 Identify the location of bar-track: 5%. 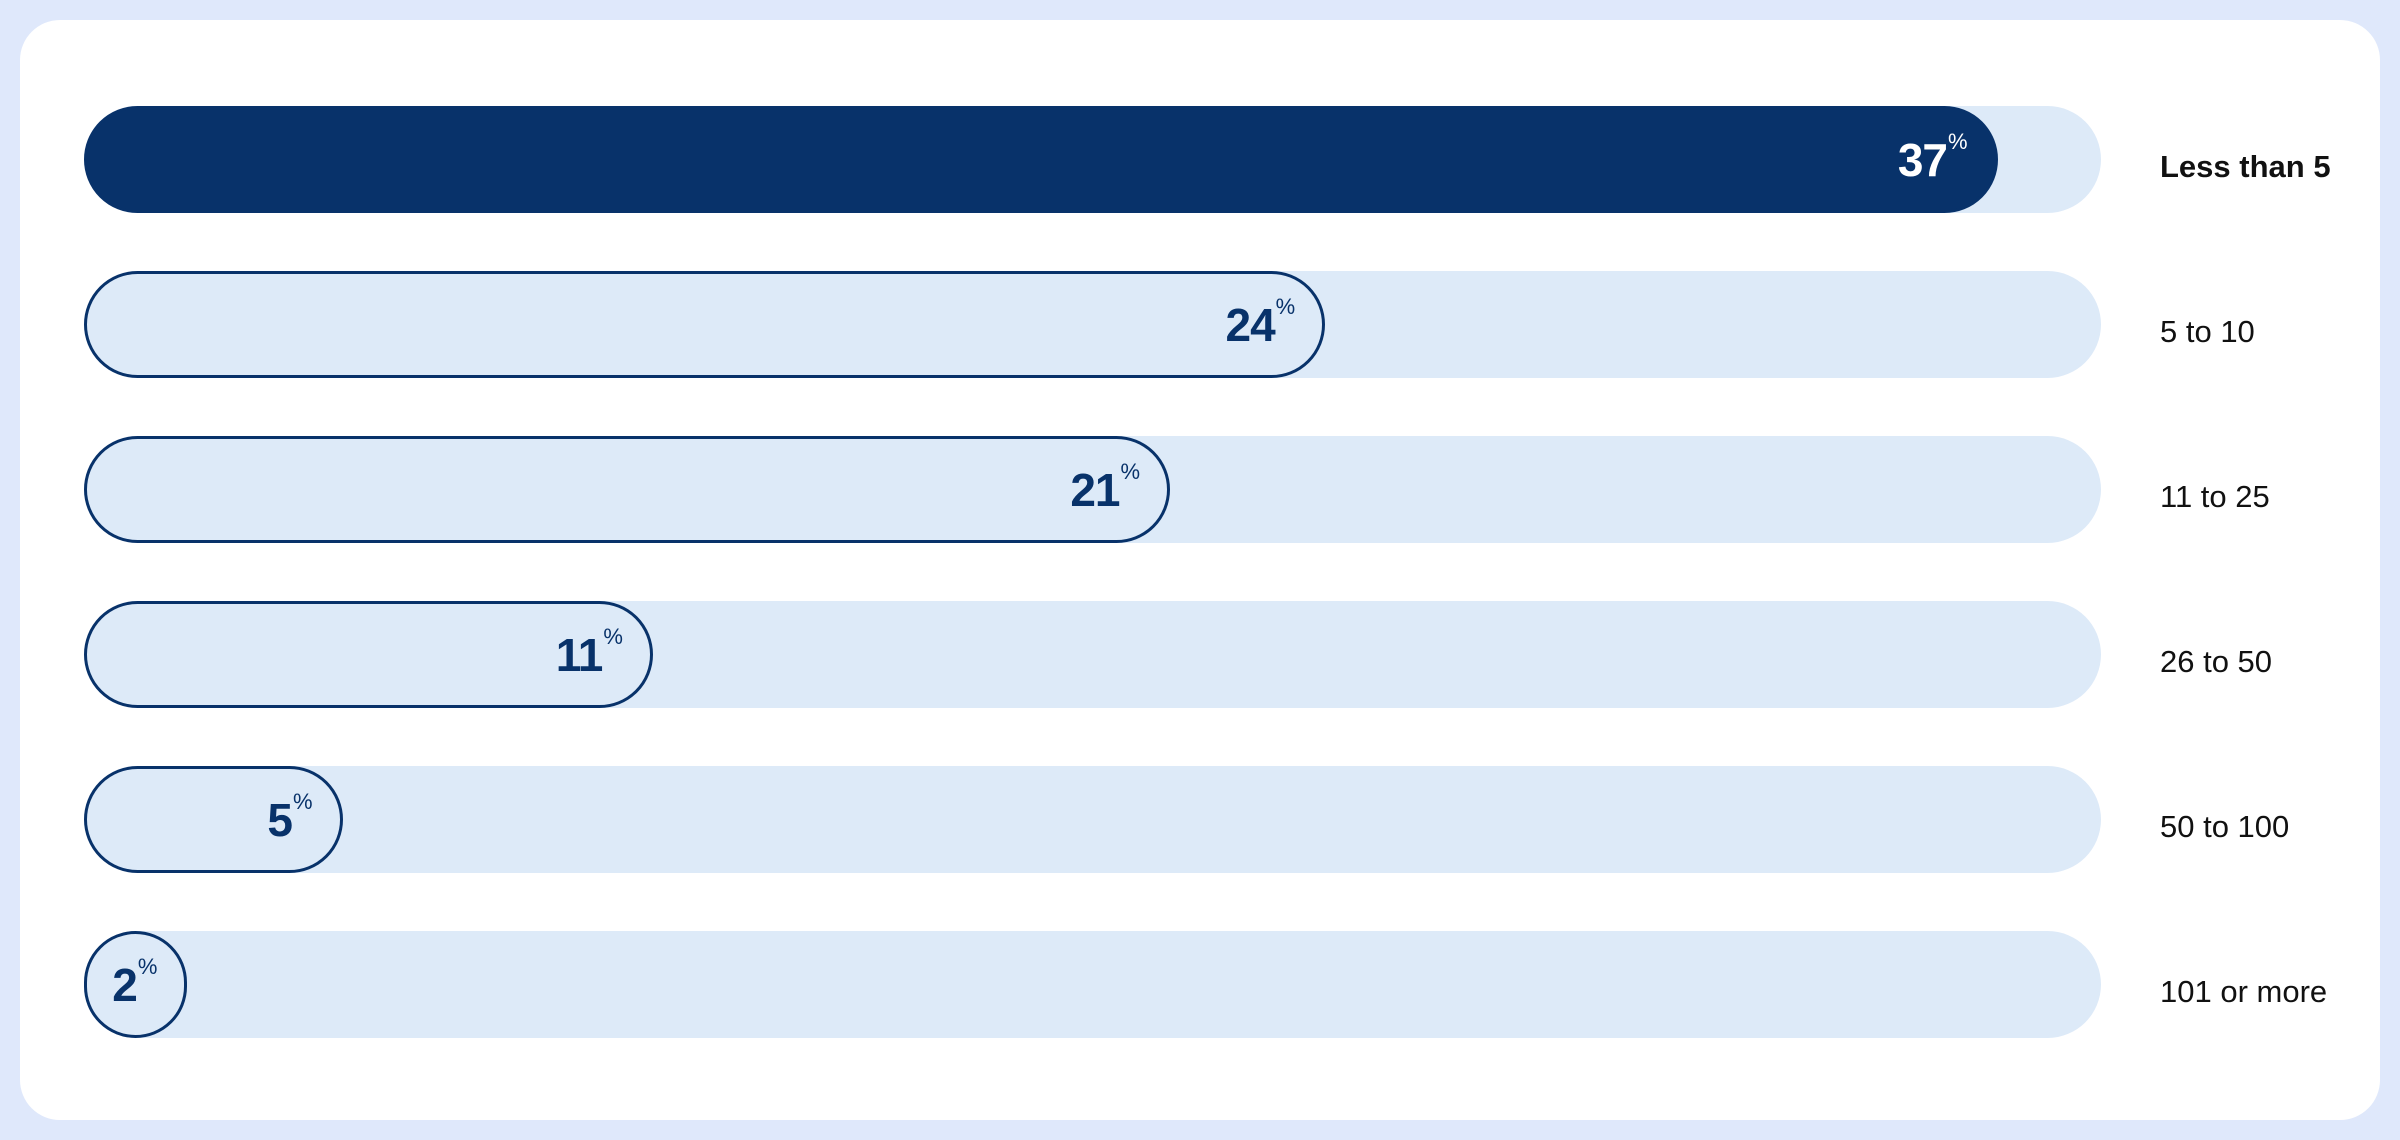
(1092, 819).